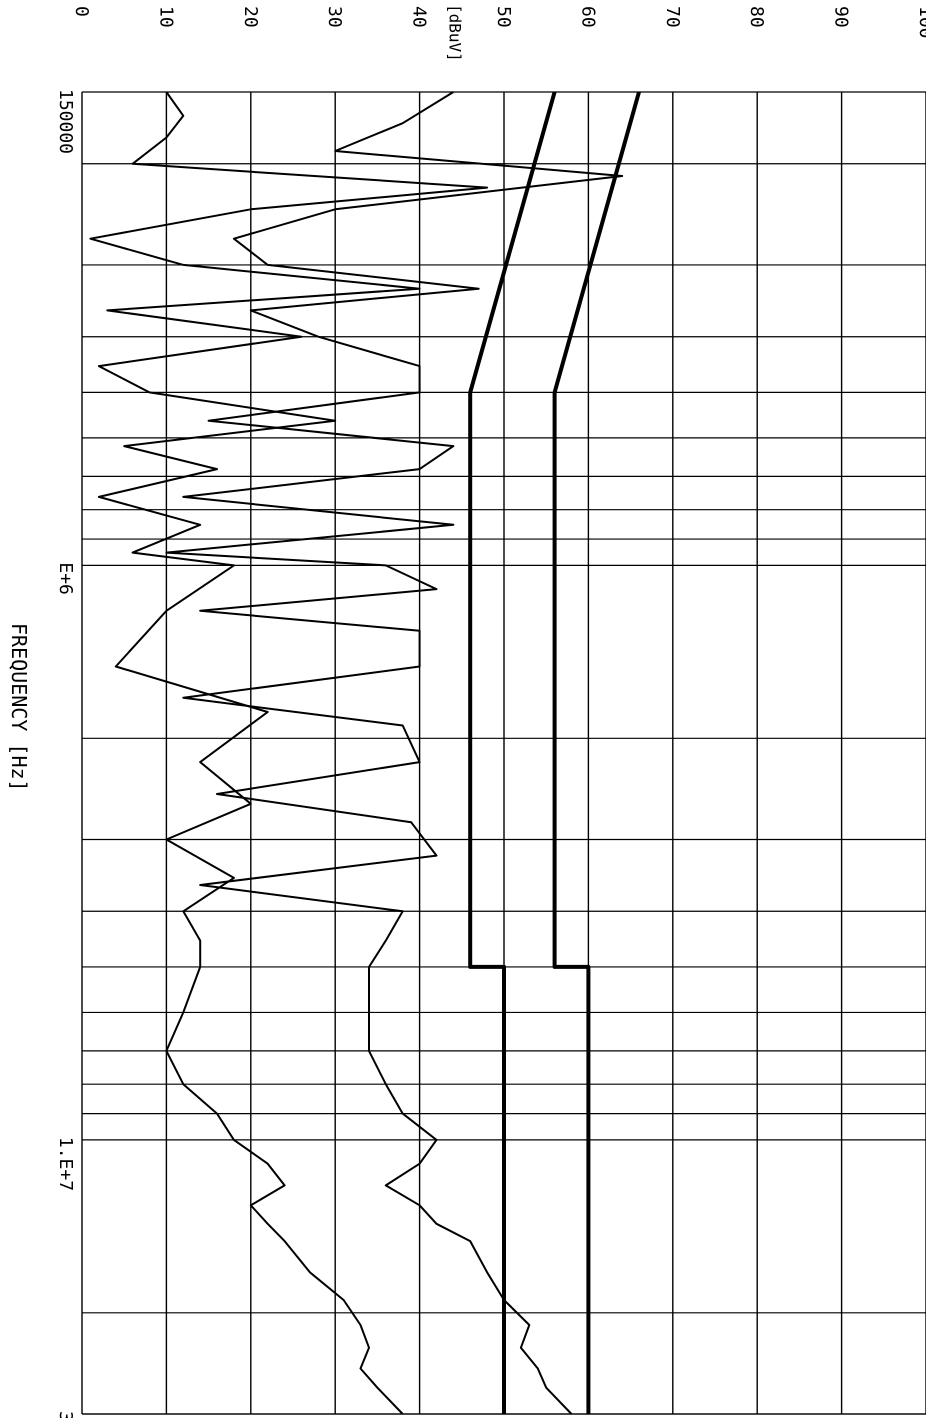  What do you see at coordinates (65, 1414) in the screenshot?
I see `freq-tick-label: 3.E+7` at bounding box center [65, 1414].